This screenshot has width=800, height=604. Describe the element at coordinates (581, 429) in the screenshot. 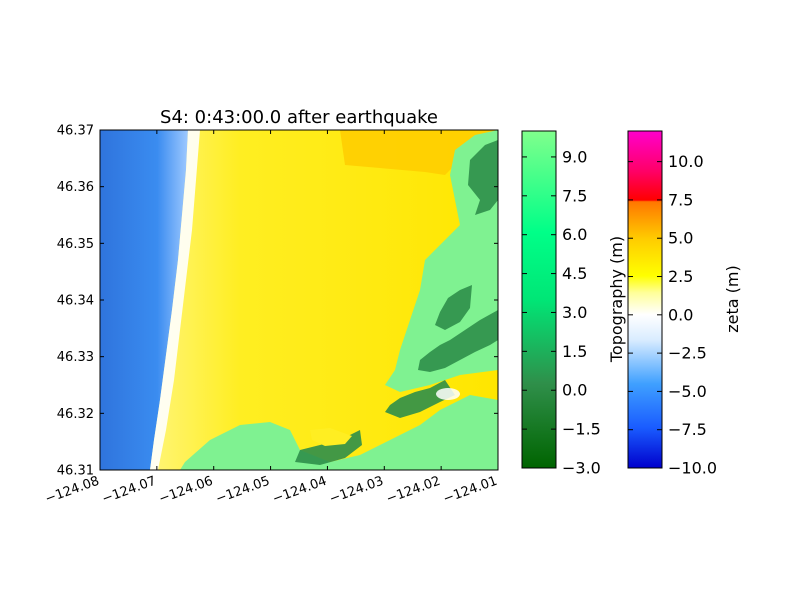

I see `colorbar-tick-label: −1.5` at that location.